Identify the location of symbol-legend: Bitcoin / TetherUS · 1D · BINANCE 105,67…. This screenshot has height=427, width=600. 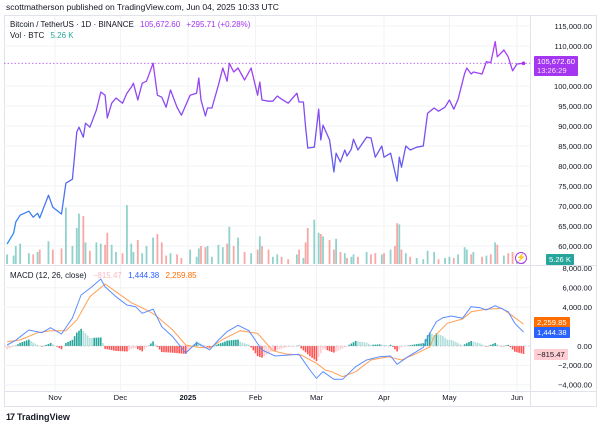
(132, 24).